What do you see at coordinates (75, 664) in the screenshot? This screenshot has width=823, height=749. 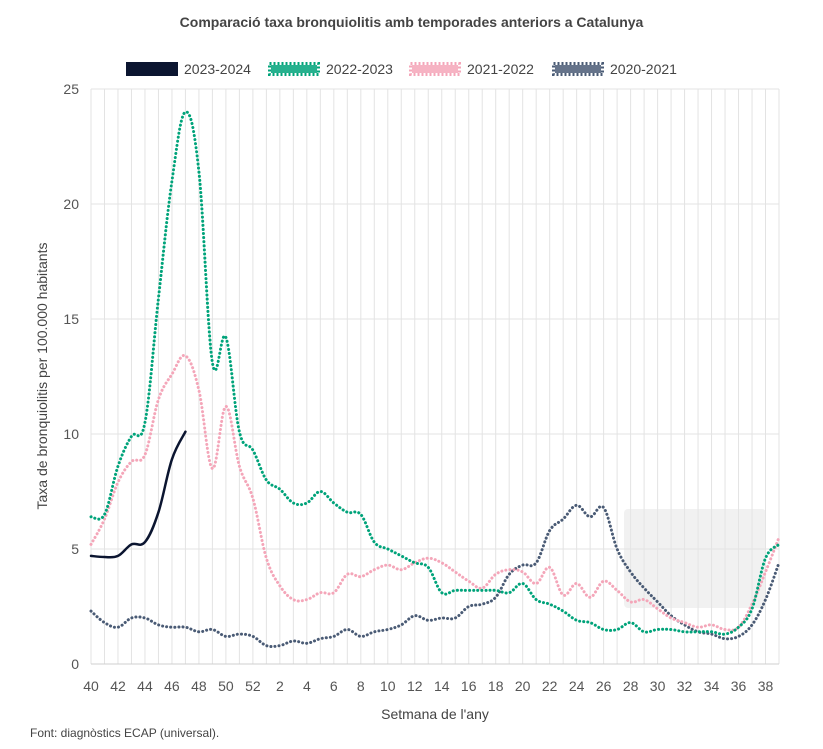 I see `y-tick-label: 0` at bounding box center [75, 664].